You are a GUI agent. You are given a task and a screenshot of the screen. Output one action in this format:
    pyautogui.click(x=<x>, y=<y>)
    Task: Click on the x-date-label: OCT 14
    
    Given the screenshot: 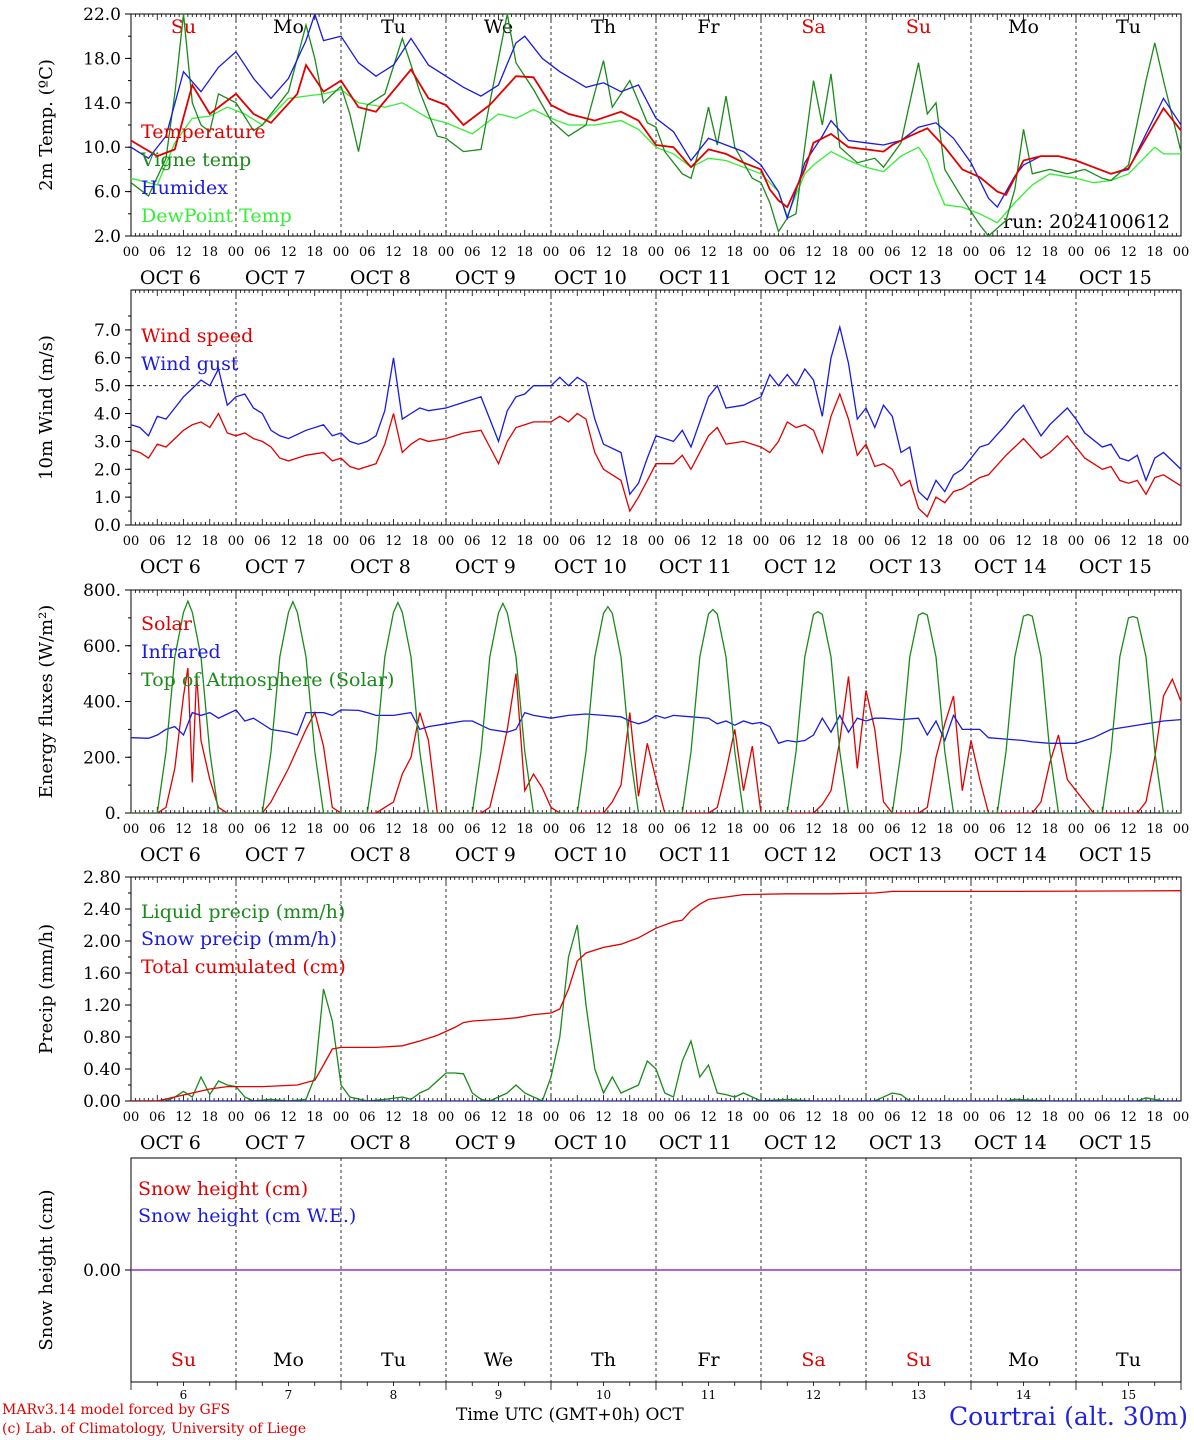 What is the action you would take?
    pyautogui.click(x=1010, y=1143)
    